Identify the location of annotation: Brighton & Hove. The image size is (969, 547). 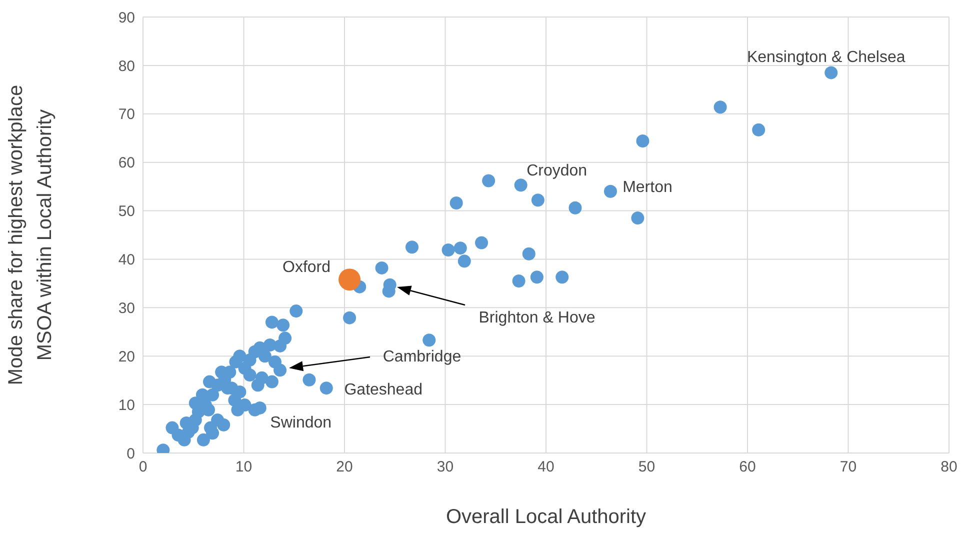
(537, 318).